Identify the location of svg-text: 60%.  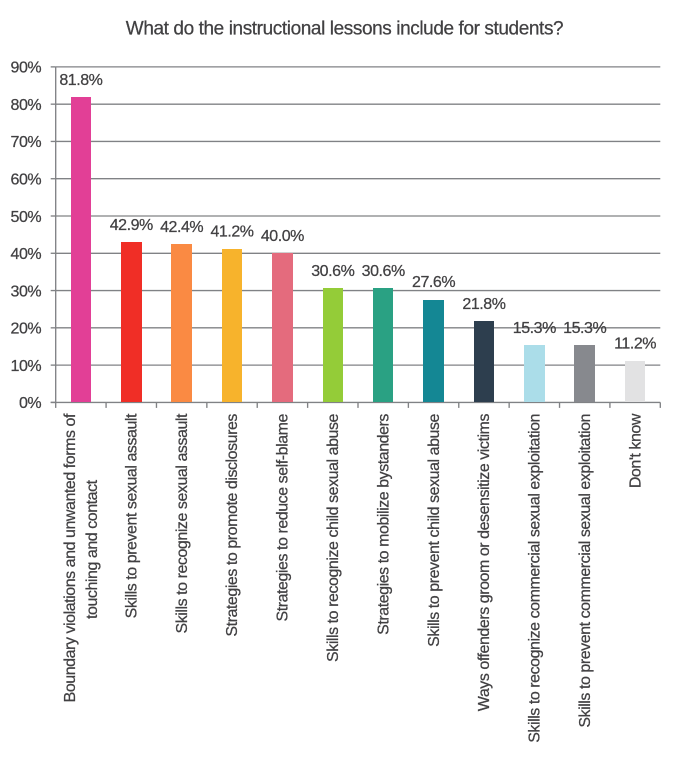
(26, 180).